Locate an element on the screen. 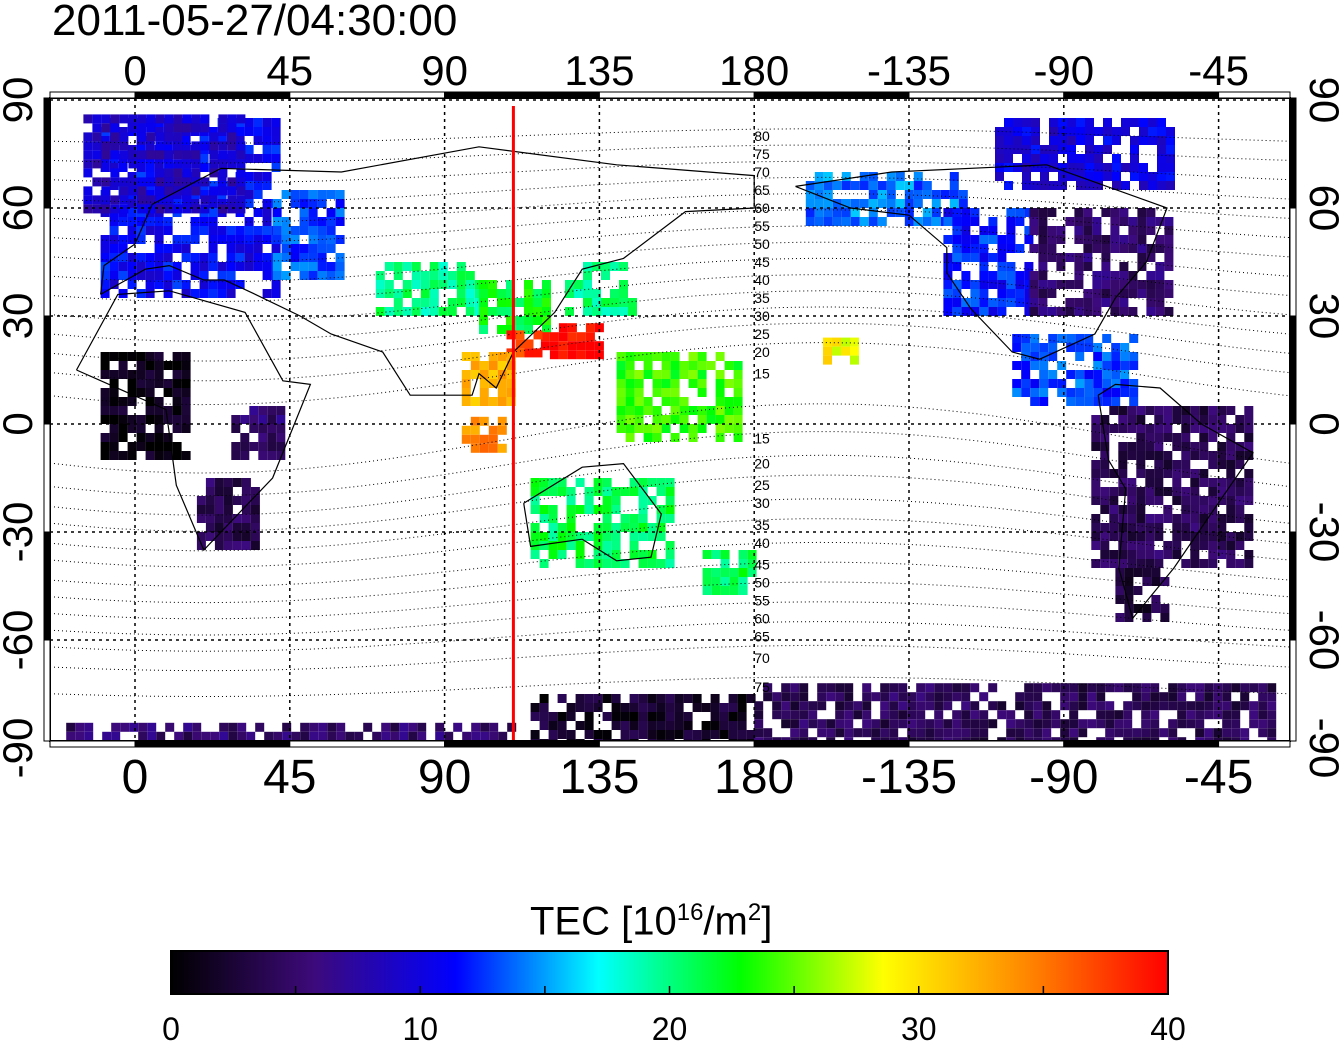 The height and width of the screenshot is (1042, 1340). lat-tick-label-left: 60 is located at coordinates (20, 208).